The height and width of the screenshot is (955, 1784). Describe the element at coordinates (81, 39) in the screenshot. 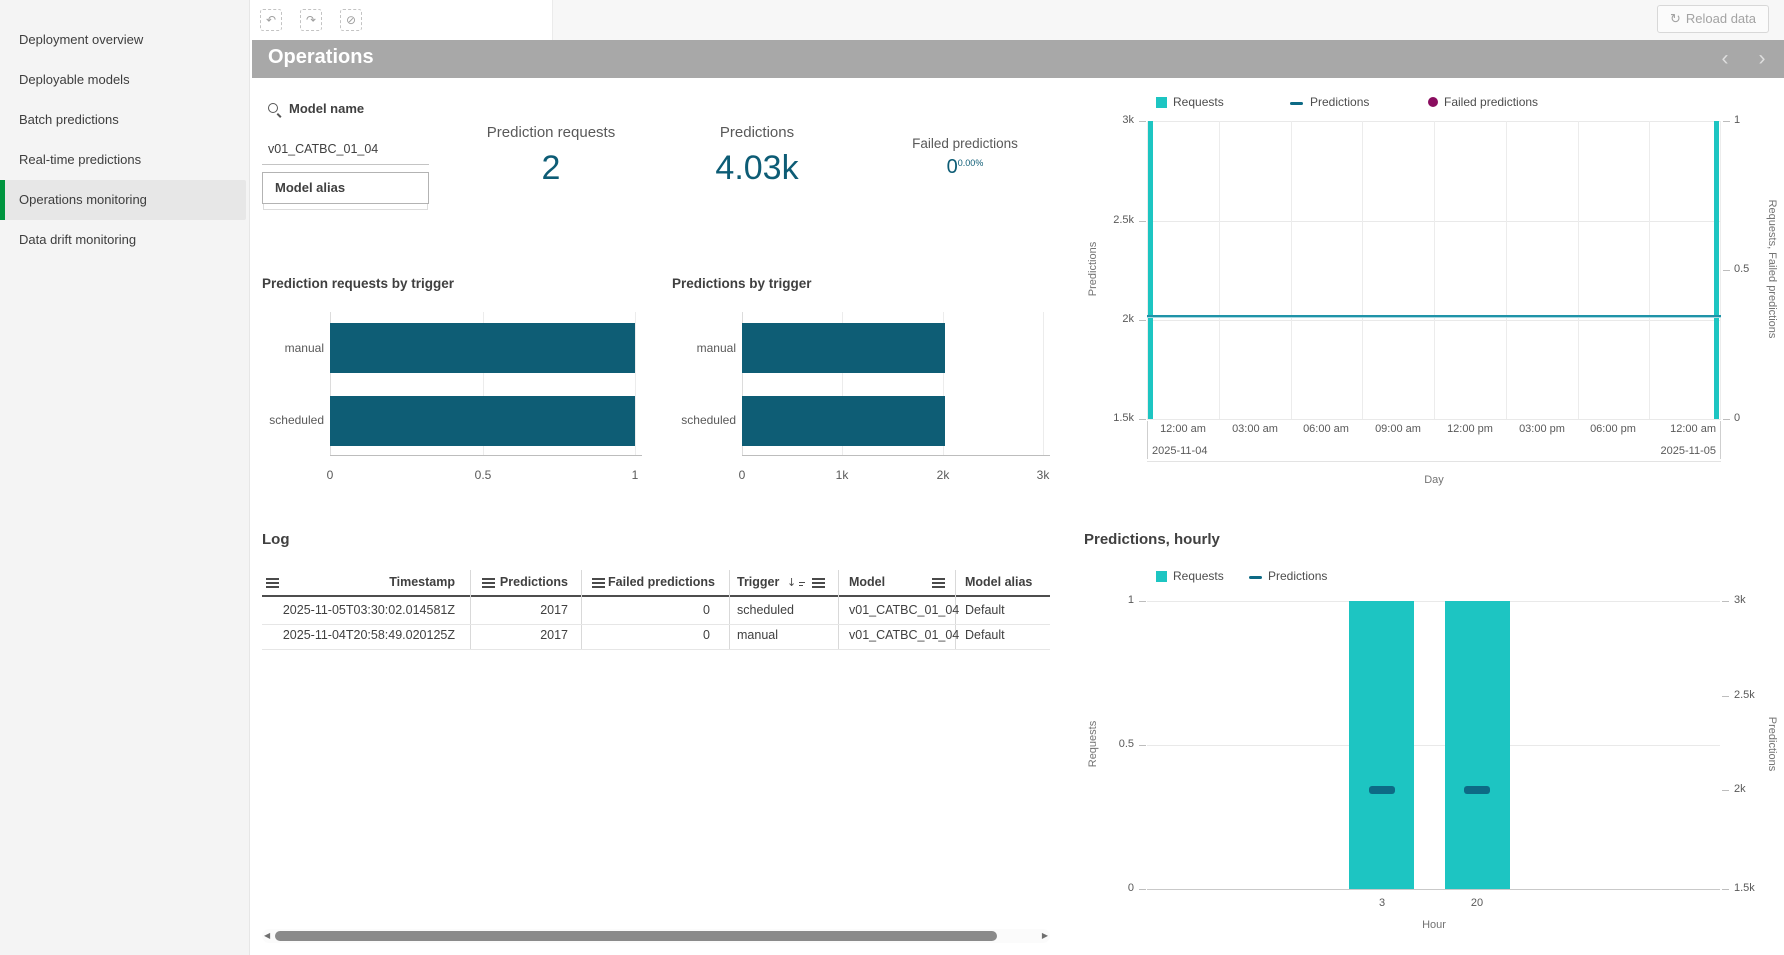

I see `sidebar-item-deployment-overview: Deployment overview` at that location.